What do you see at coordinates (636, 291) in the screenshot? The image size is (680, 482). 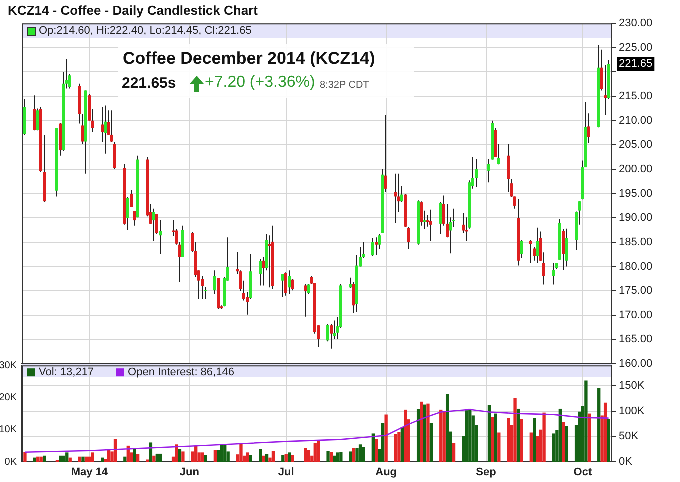 I see `y-tick-label: 175.00` at bounding box center [636, 291].